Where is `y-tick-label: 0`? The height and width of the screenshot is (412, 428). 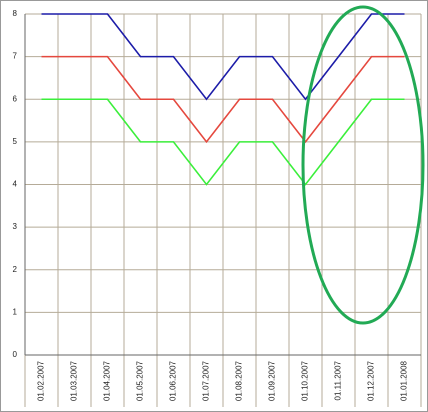 y-tick-label: 0 is located at coordinates (15, 354).